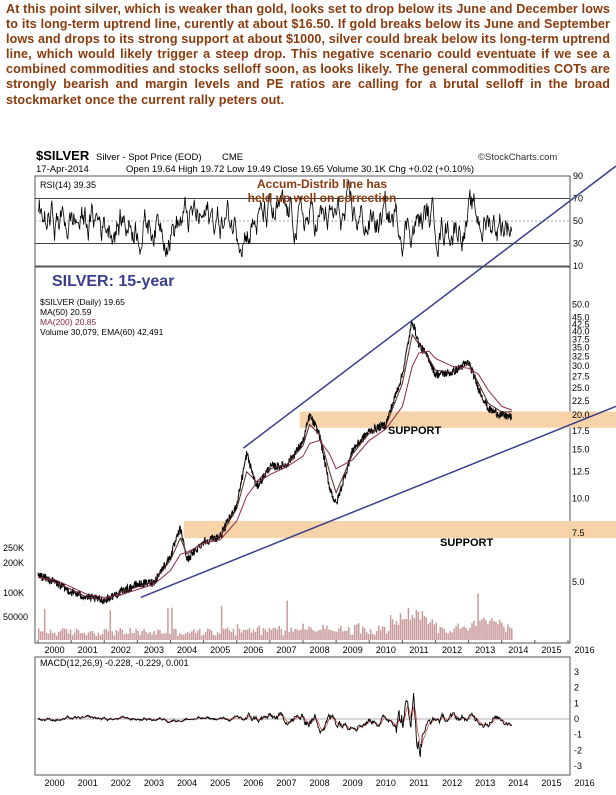 This screenshot has height=795, width=616. What do you see at coordinates (154, 650) in the screenshot?
I see `x-tick-label: 2003` at bounding box center [154, 650].